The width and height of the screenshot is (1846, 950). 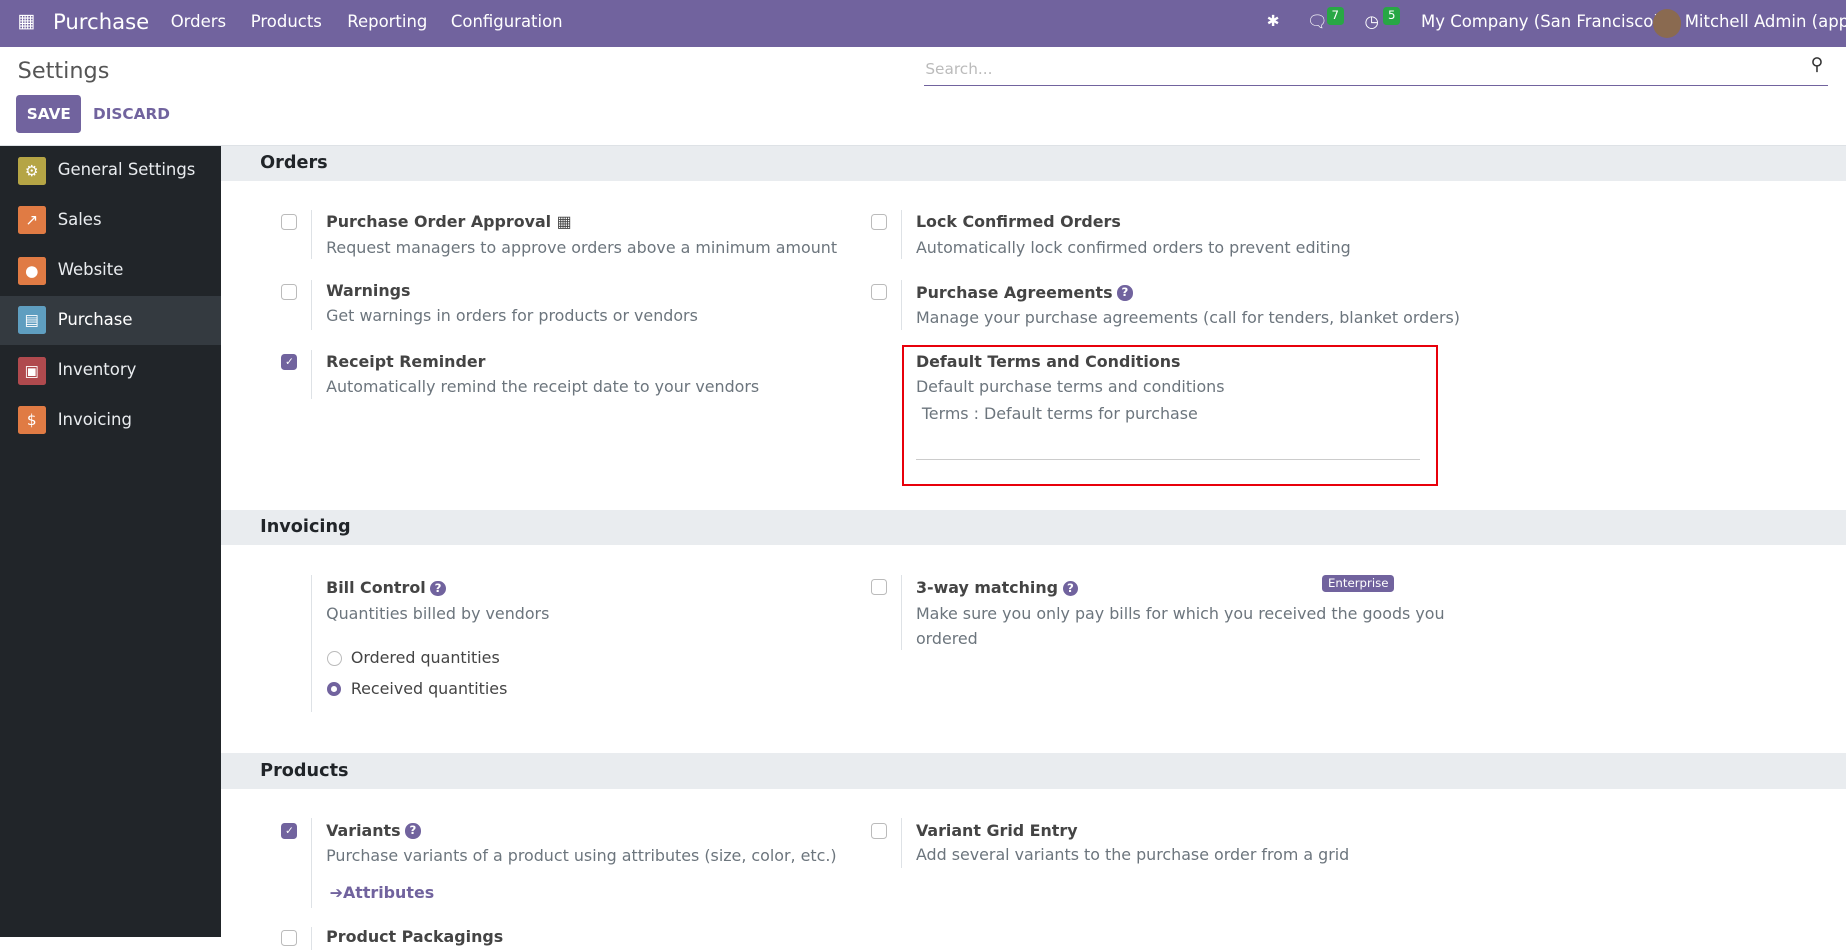 What do you see at coordinates (1033, 771) in the screenshot?
I see `section-header-products: Products` at bounding box center [1033, 771].